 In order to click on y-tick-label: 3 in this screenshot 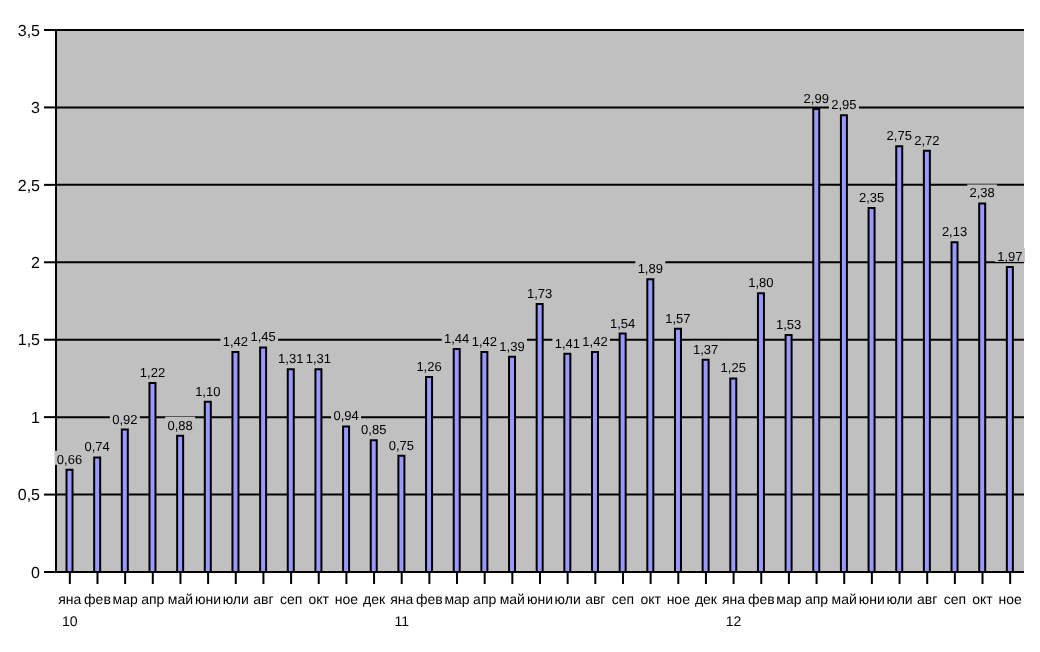, I will do `click(36, 108)`.